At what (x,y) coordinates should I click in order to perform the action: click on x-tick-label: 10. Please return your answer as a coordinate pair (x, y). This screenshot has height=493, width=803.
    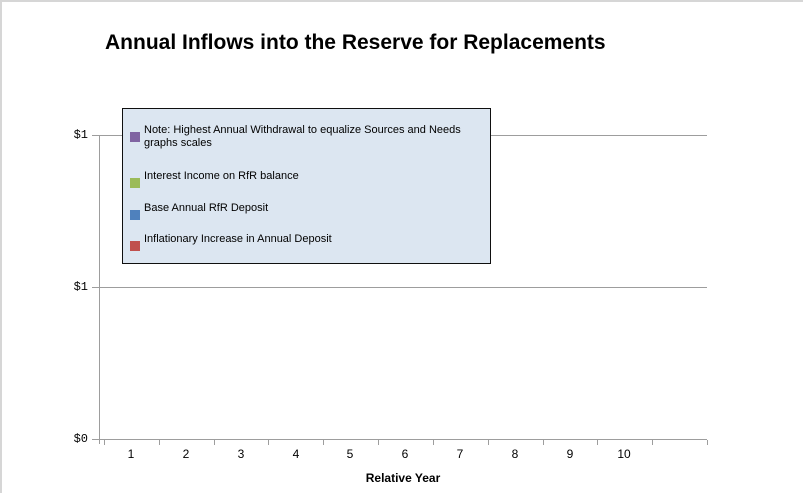
    Looking at the image, I should click on (624, 454).